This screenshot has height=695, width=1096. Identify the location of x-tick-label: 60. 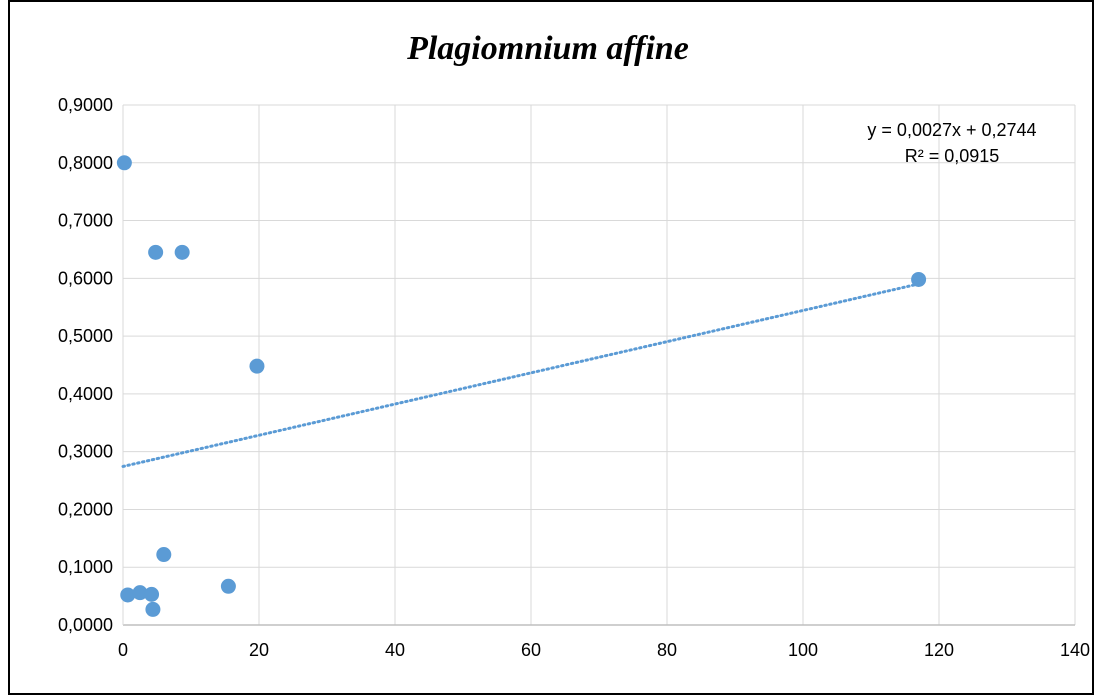
(531, 650).